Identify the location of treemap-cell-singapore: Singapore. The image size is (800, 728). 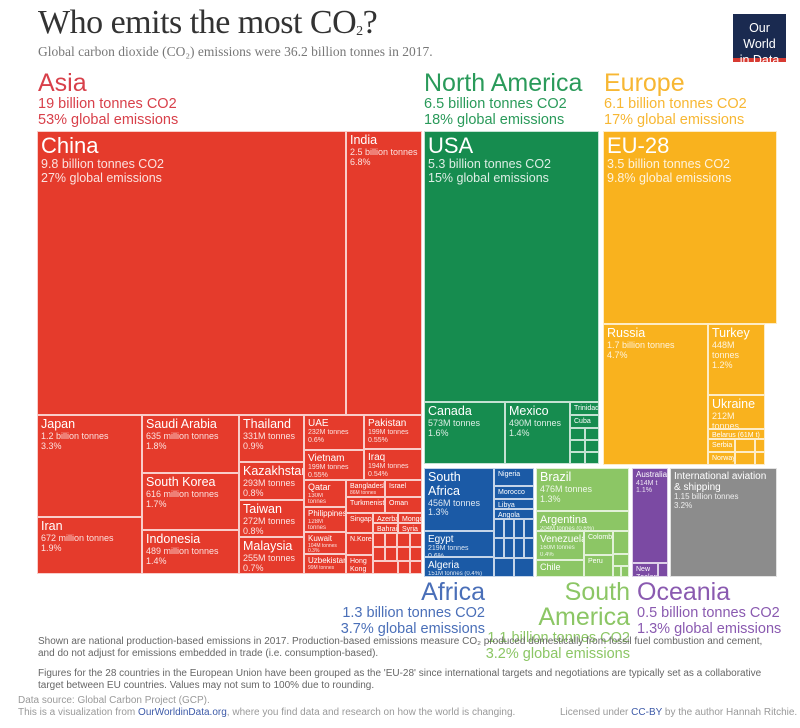
(359, 523).